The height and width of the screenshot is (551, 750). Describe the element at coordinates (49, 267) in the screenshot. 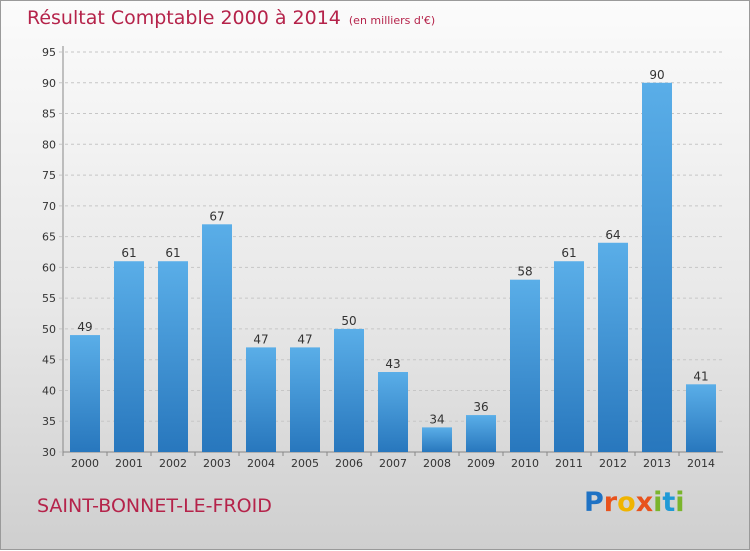

I see `y-tick-label: 60` at that location.